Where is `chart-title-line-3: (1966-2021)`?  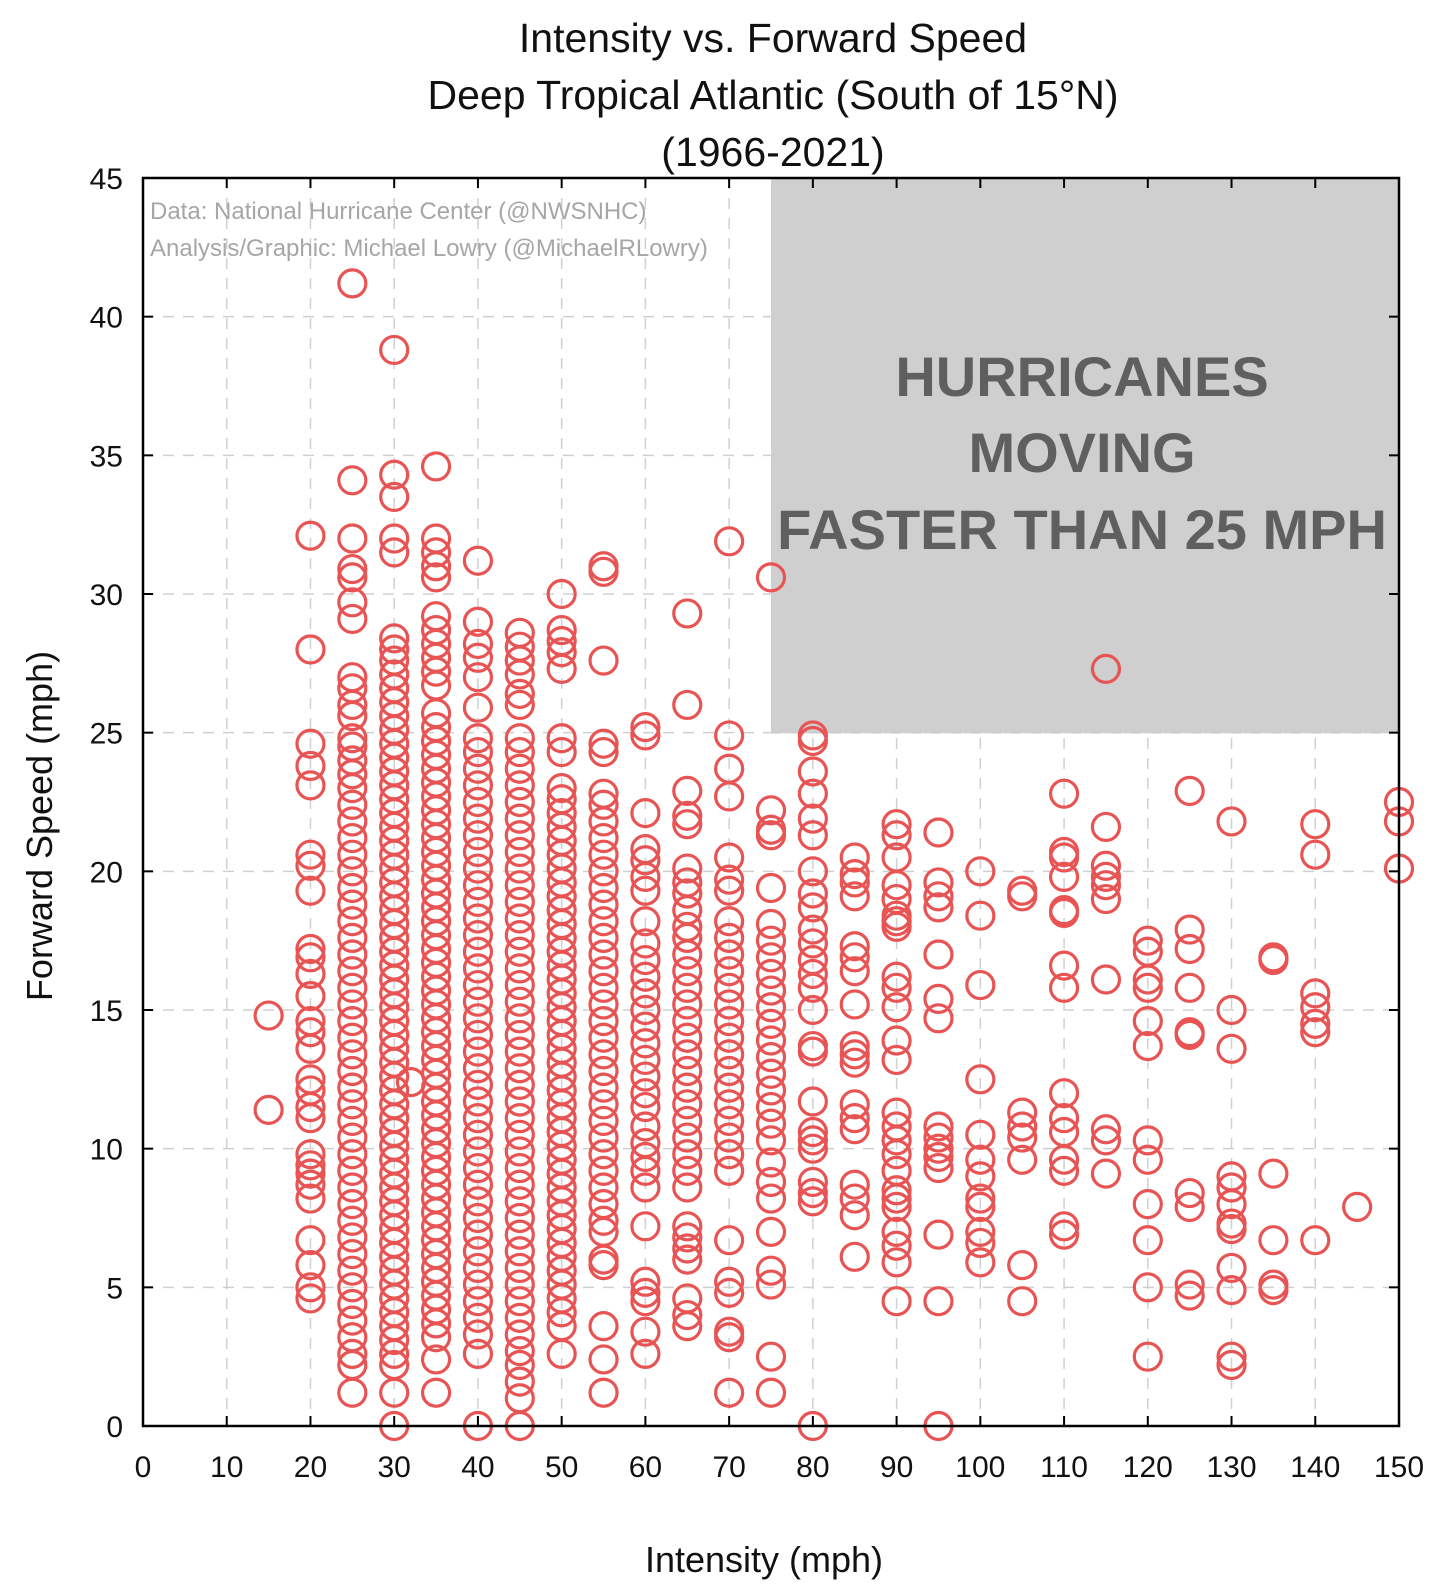
chart-title-line-3: (1966-2021) is located at coordinates (772, 152).